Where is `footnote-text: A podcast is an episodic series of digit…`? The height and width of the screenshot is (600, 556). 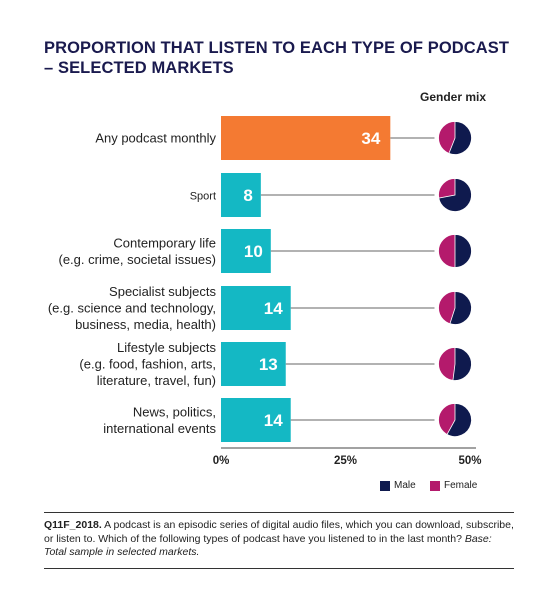
footnote-text: A podcast is an episodic series of digit… is located at coordinates (279, 532).